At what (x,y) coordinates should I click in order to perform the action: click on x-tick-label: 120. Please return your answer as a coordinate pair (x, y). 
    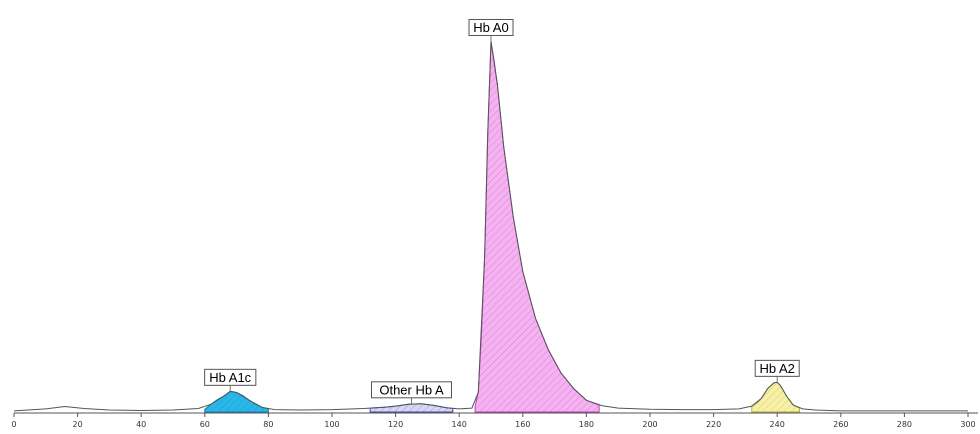
    Looking at the image, I should click on (395, 424).